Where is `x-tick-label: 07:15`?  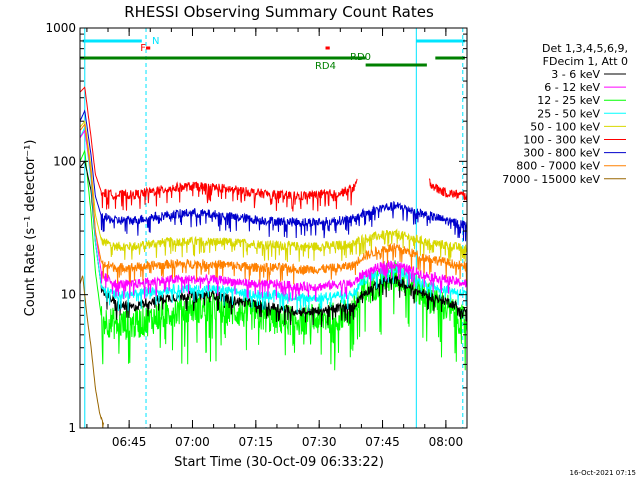 x-tick-label: 07:15 is located at coordinates (256, 442).